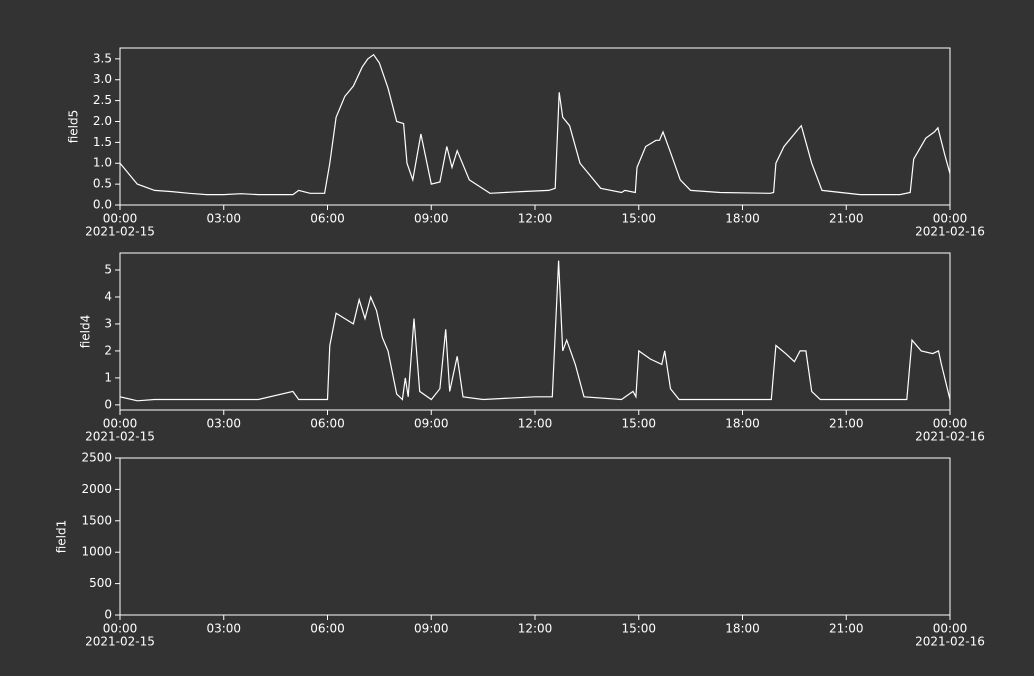  I want to click on y-tick-label: 1.5, so click(102, 142).